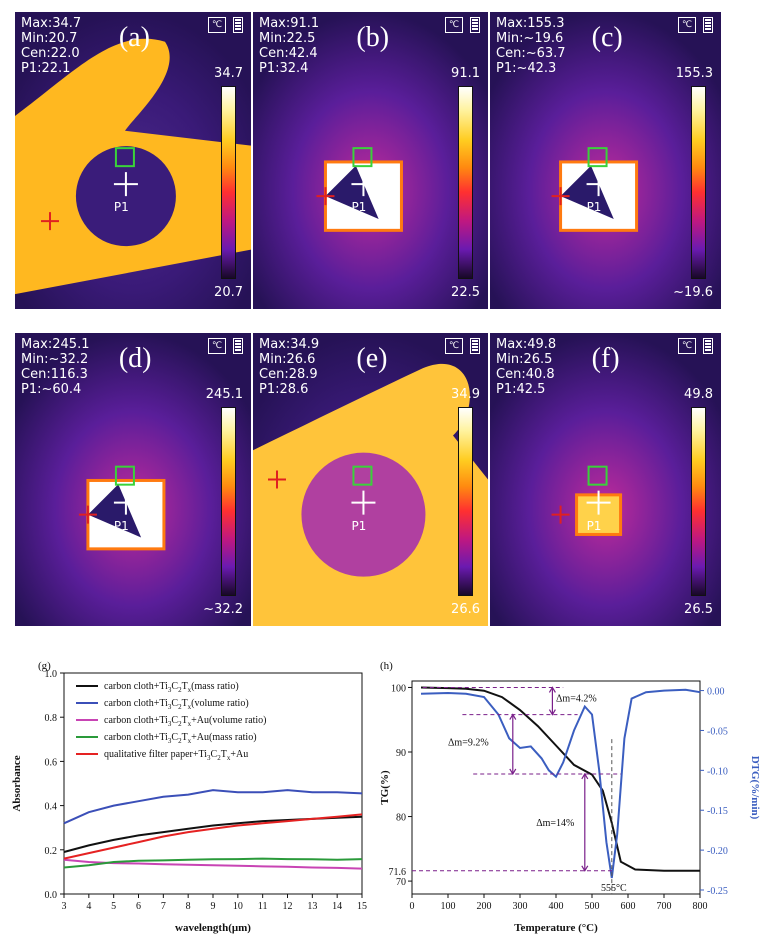  I want to click on scale-min-label: 20.7, so click(228, 292).